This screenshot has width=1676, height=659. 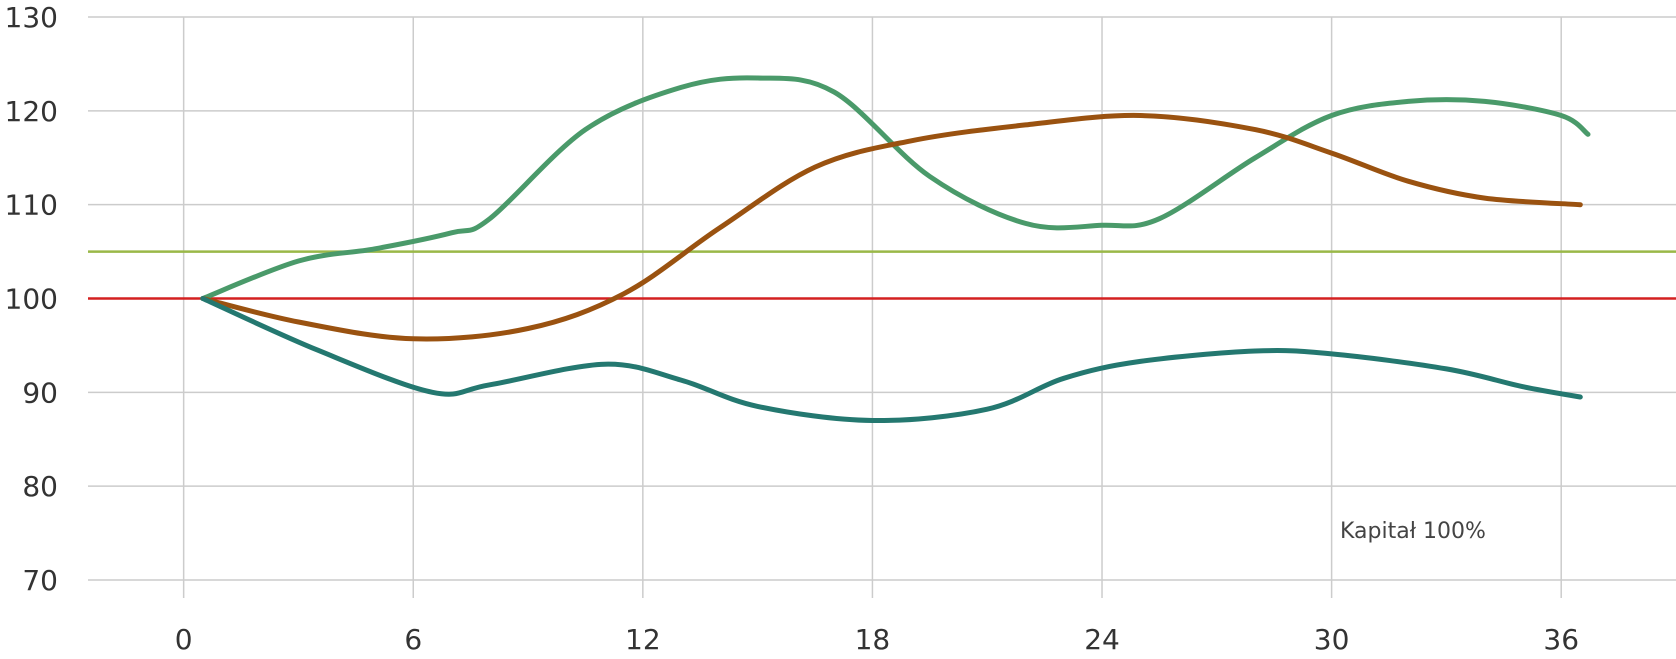 What do you see at coordinates (413, 639) in the screenshot?
I see `x-tick-label: 6` at bounding box center [413, 639].